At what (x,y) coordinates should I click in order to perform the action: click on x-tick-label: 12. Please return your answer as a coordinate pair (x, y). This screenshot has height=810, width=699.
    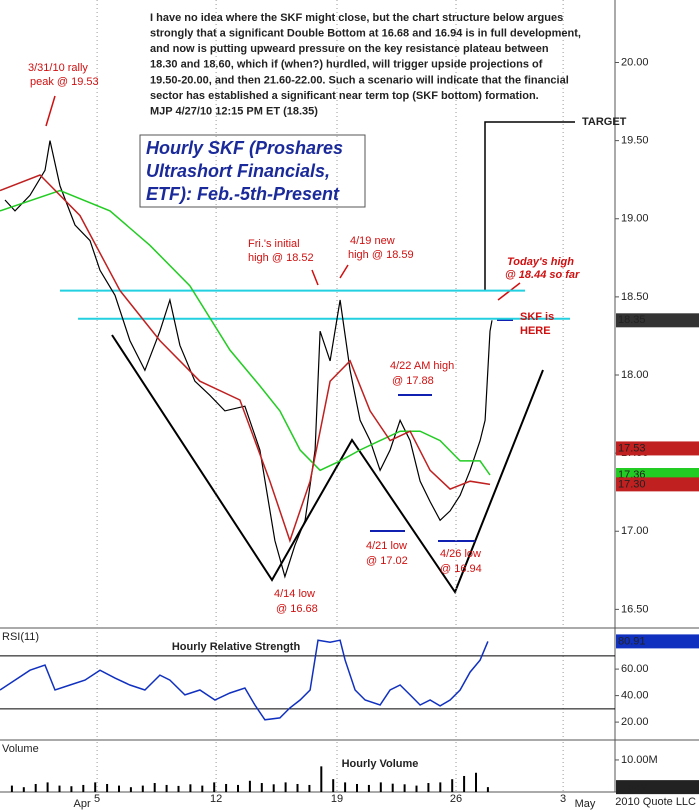
    Looking at the image, I should click on (216, 799).